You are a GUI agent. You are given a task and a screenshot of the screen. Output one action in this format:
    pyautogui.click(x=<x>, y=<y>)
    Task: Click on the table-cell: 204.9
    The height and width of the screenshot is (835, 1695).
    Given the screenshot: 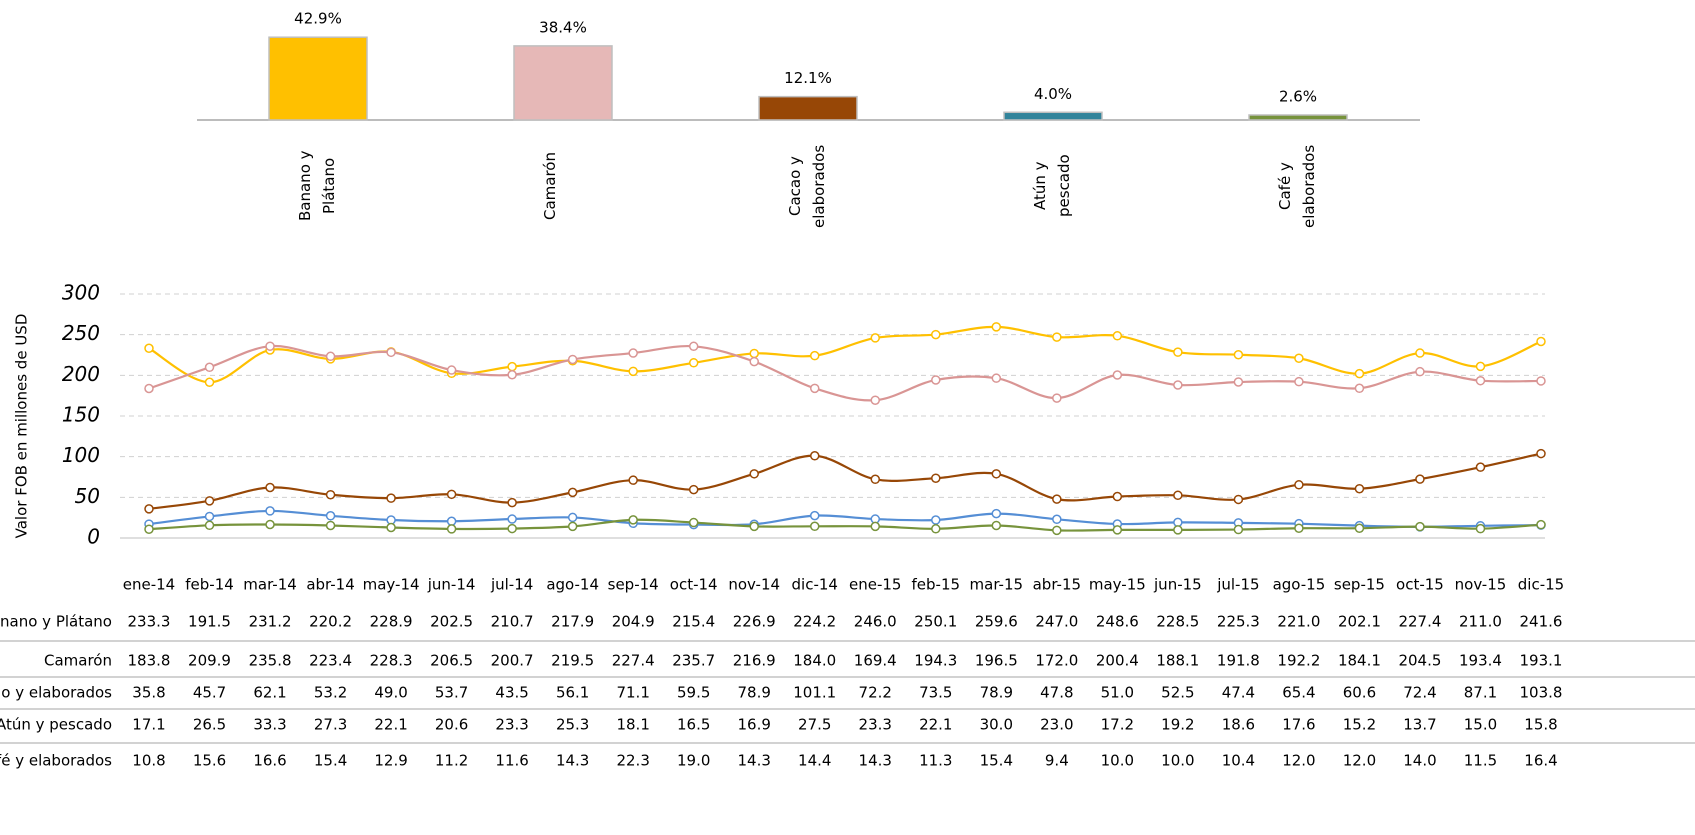 What is the action you would take?
    pyautogui.click(x=633, y=622)
    